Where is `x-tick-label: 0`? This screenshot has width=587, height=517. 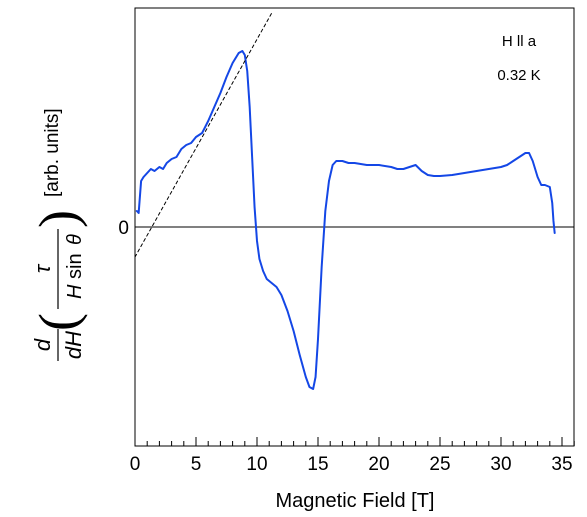 x-tick-label: 0 is located at coordinates (135, 464).